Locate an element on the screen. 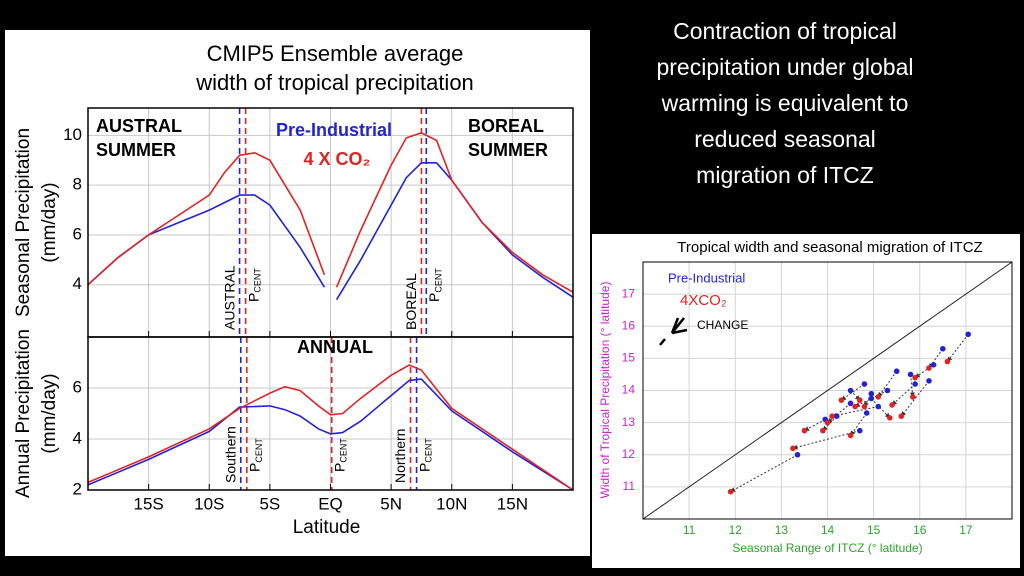 This screenshot has width=1024, height=576. legend-entry: Pre-Industrial is located at coordinates (706, 277).